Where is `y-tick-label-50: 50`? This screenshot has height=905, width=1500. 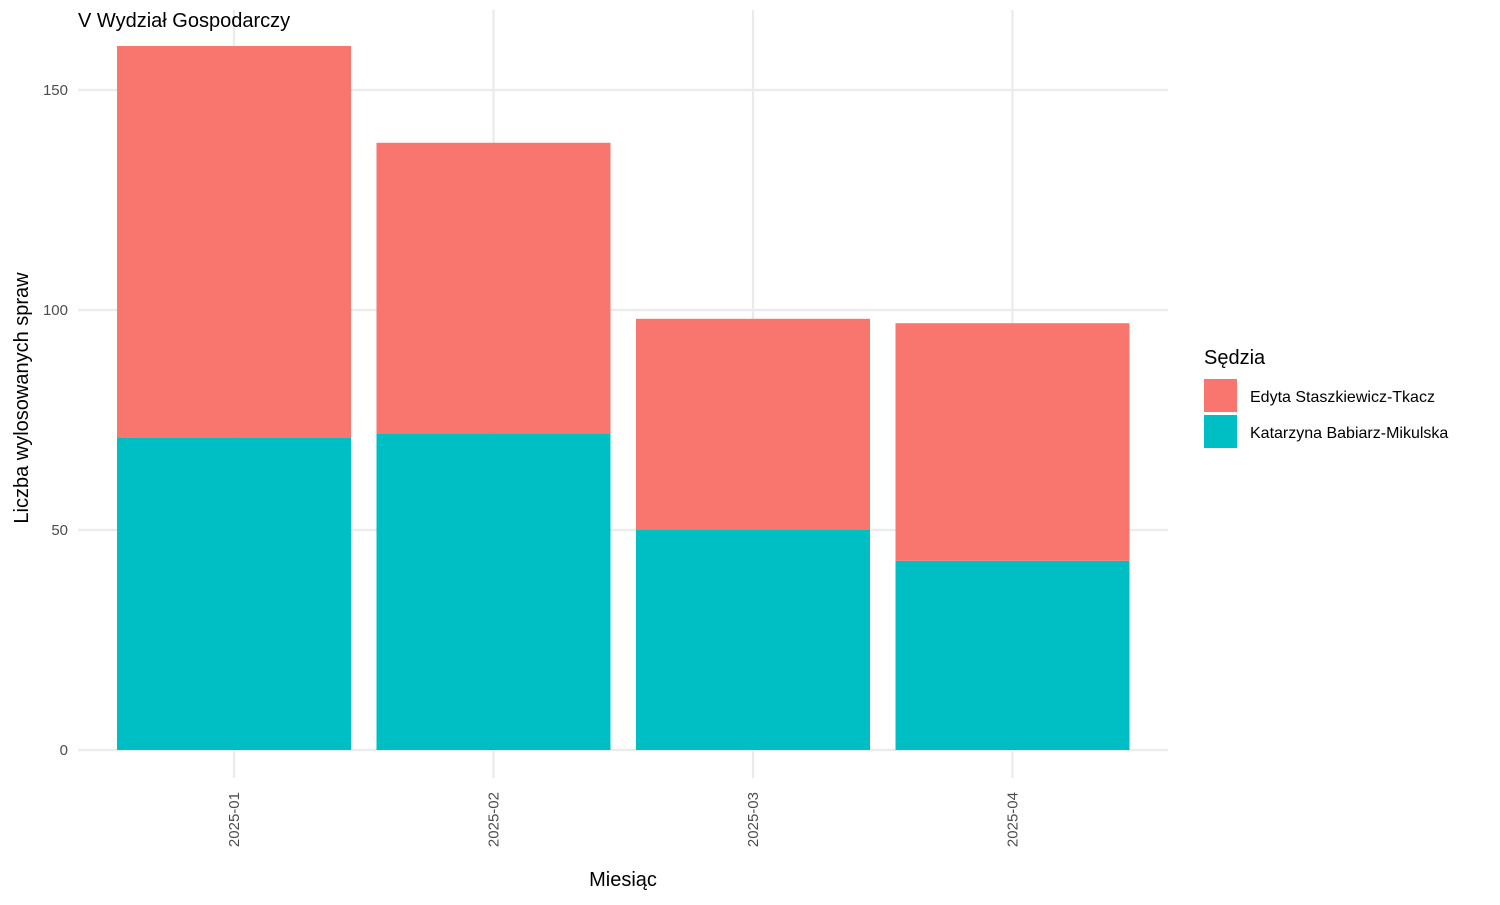 y-tick-label-50: 50 is located at coordinates (59, 530).